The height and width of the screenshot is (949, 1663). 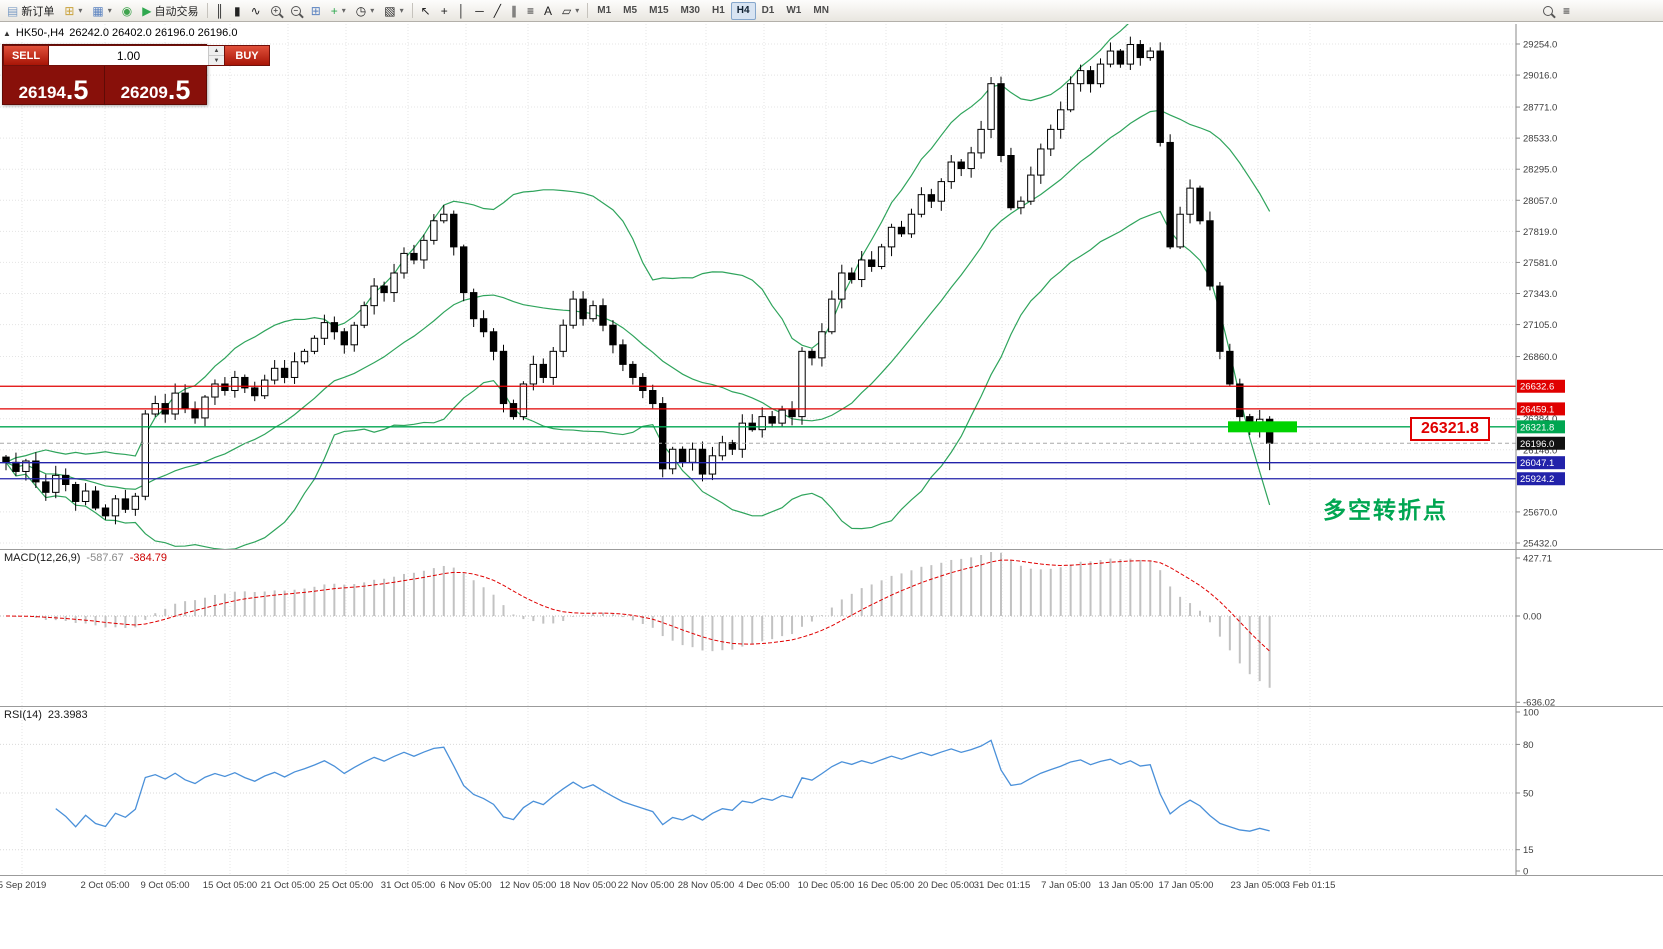 I want to click on svg-text: 20 Dec 05:00, so click(x=946, y=885).